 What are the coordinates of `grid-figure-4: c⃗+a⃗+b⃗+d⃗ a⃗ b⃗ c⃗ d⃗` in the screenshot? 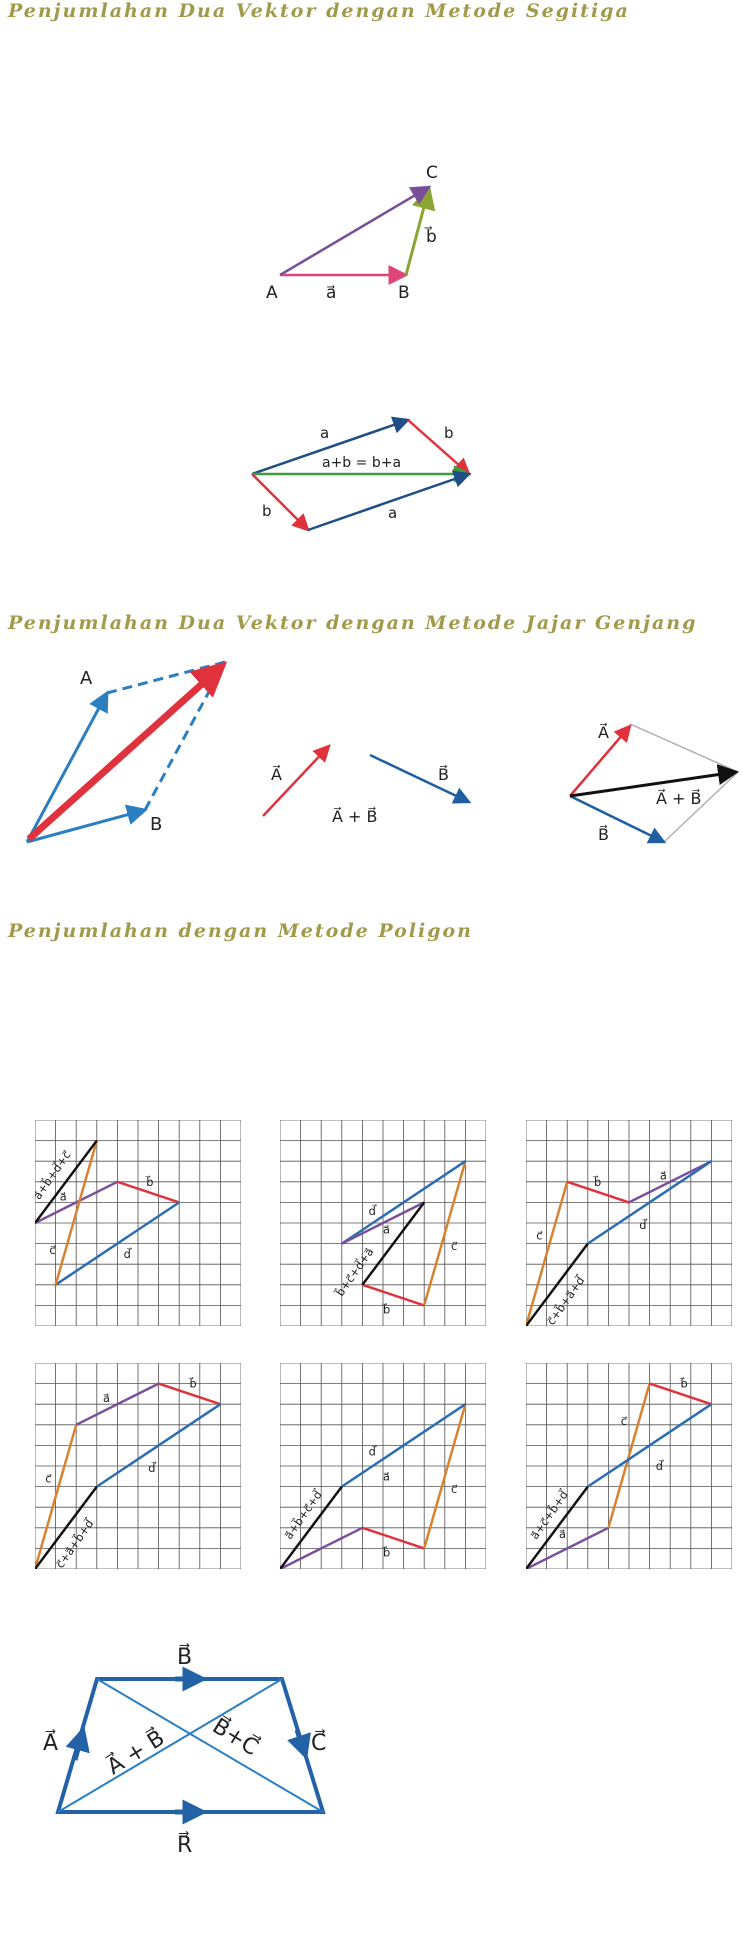 It's located at (138, 1466).